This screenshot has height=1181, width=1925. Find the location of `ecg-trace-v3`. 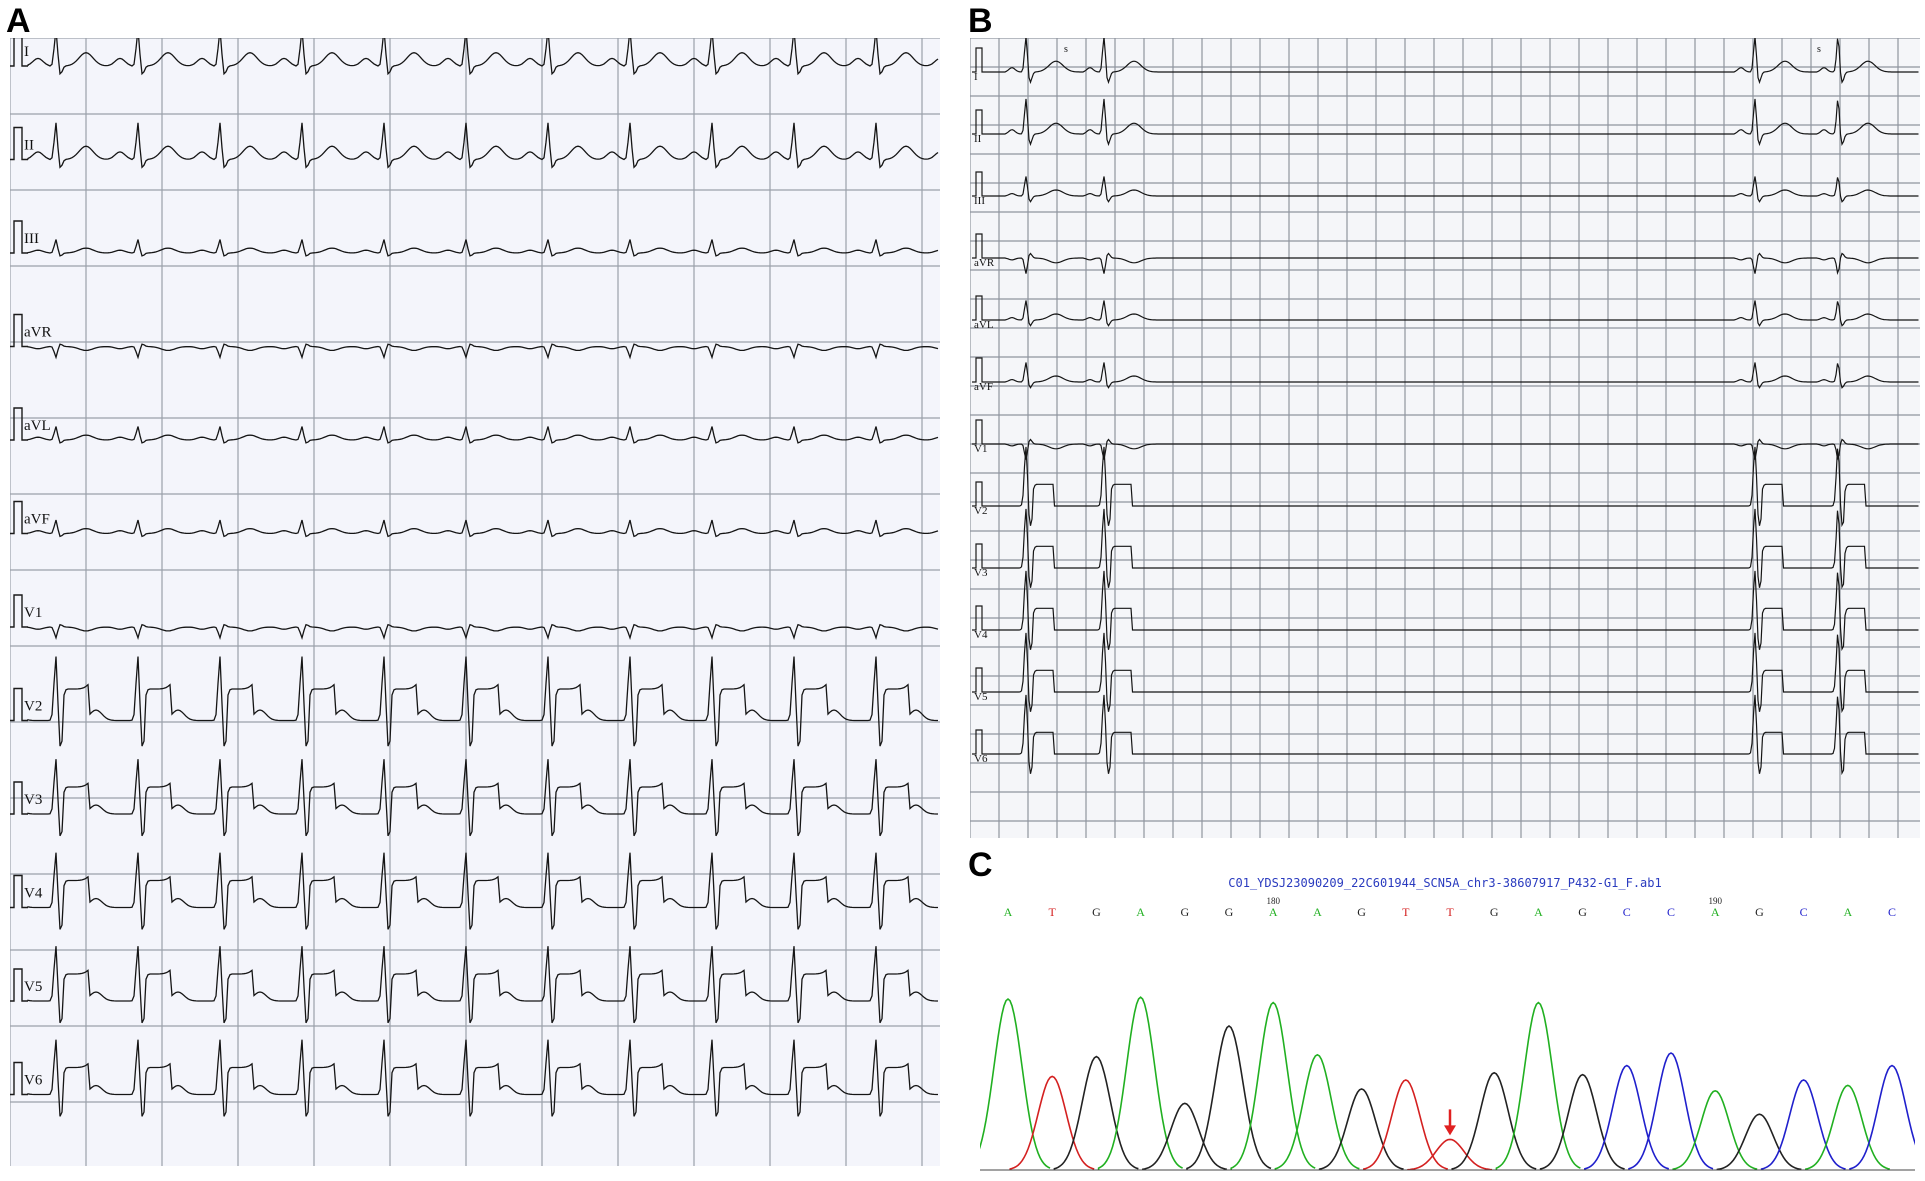

ecg-trace-v3 is located at coordinates (482, 798).